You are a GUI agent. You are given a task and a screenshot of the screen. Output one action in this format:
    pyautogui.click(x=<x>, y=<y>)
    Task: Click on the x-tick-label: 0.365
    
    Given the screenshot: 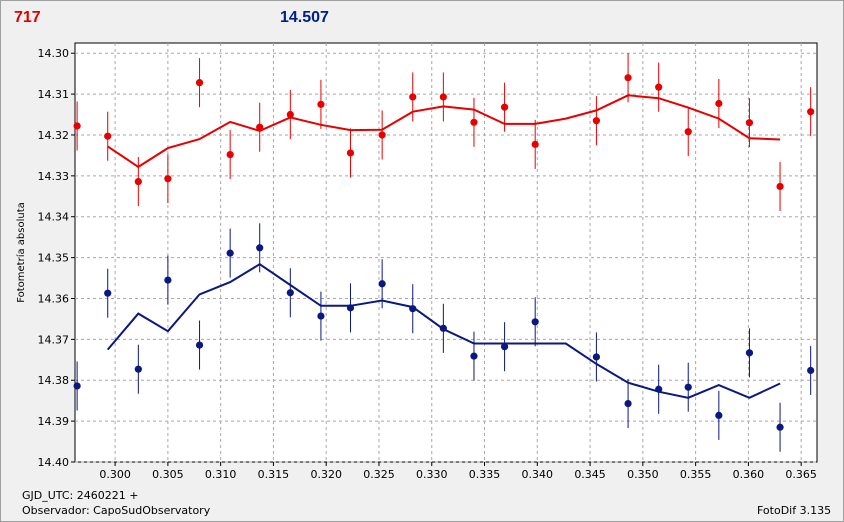 What is the action you would take?
    pyautogui.click(x=801, y=474)
    